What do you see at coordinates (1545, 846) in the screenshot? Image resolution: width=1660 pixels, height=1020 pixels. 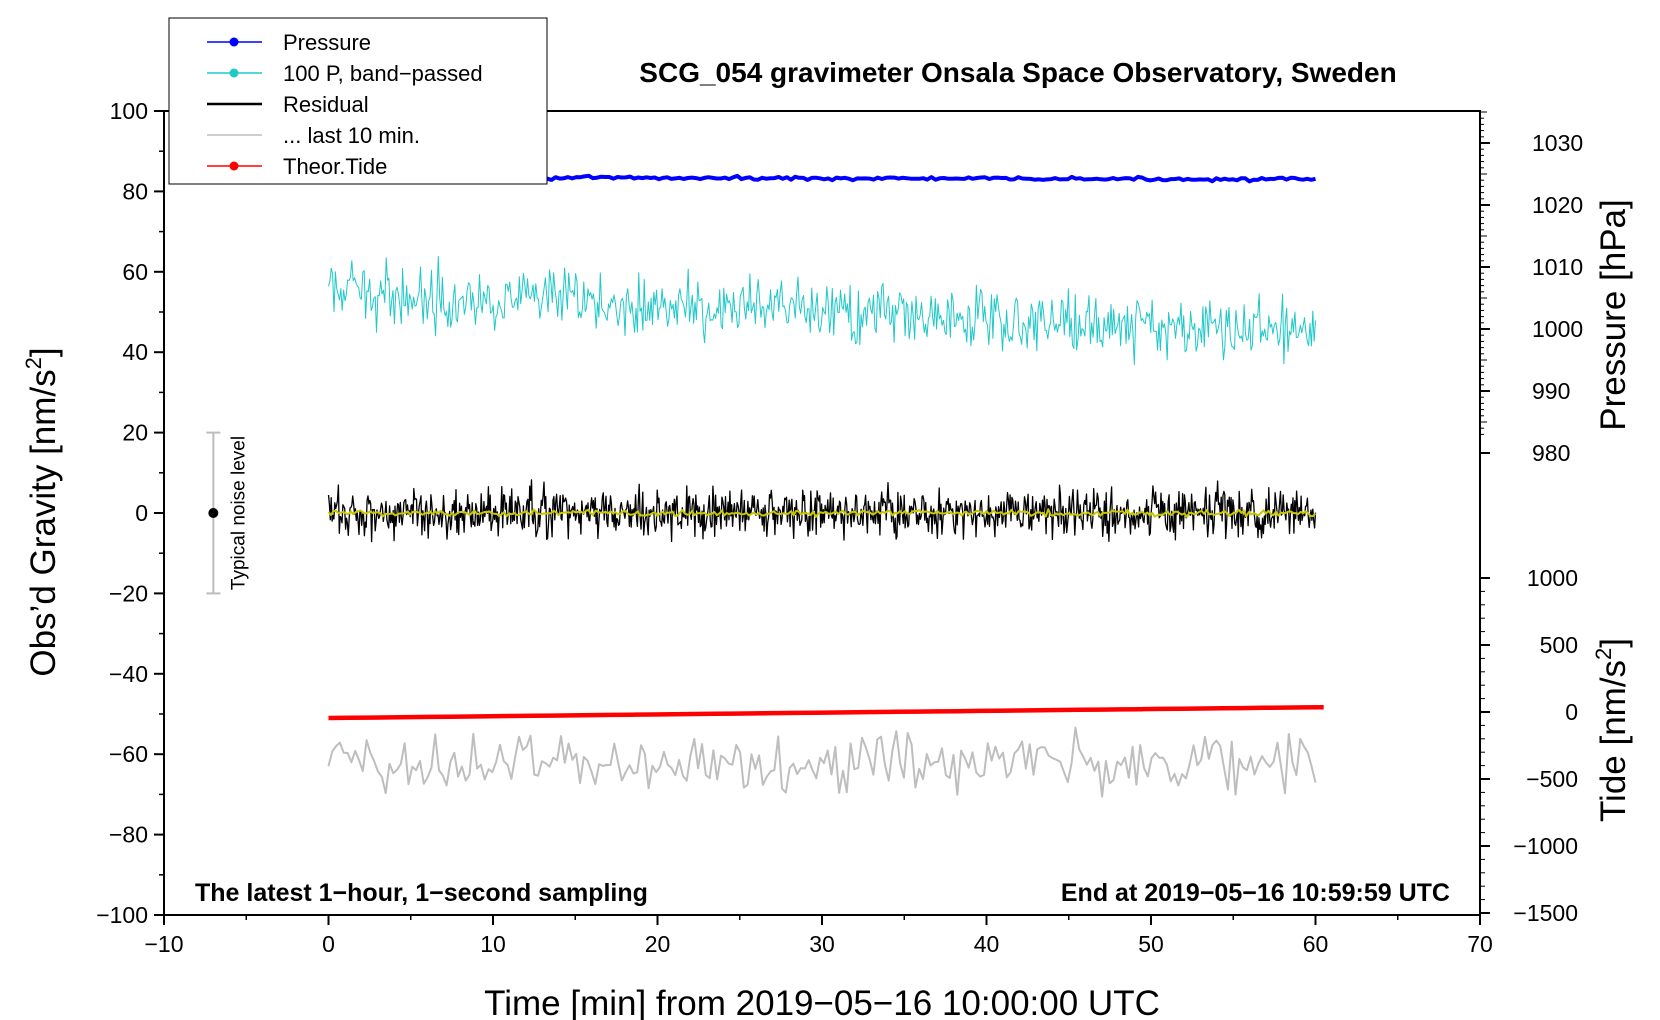 I see `tide-tick-label: −1000` at bounding box center [1545, 846].